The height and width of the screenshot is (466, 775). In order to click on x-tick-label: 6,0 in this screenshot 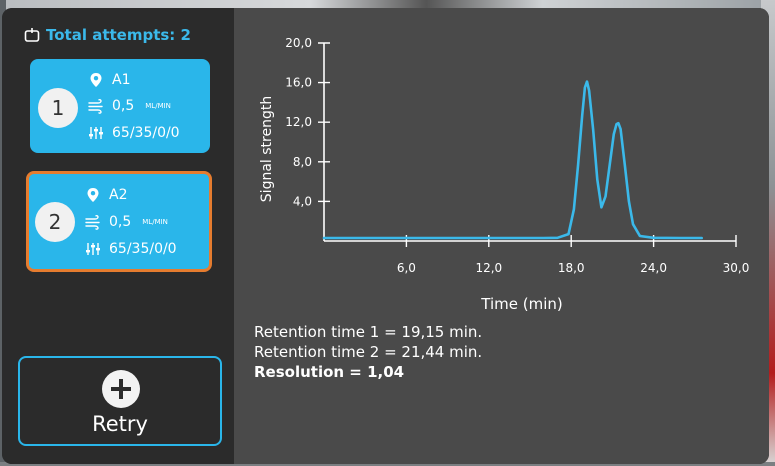, I will do `click(406, 268)`.